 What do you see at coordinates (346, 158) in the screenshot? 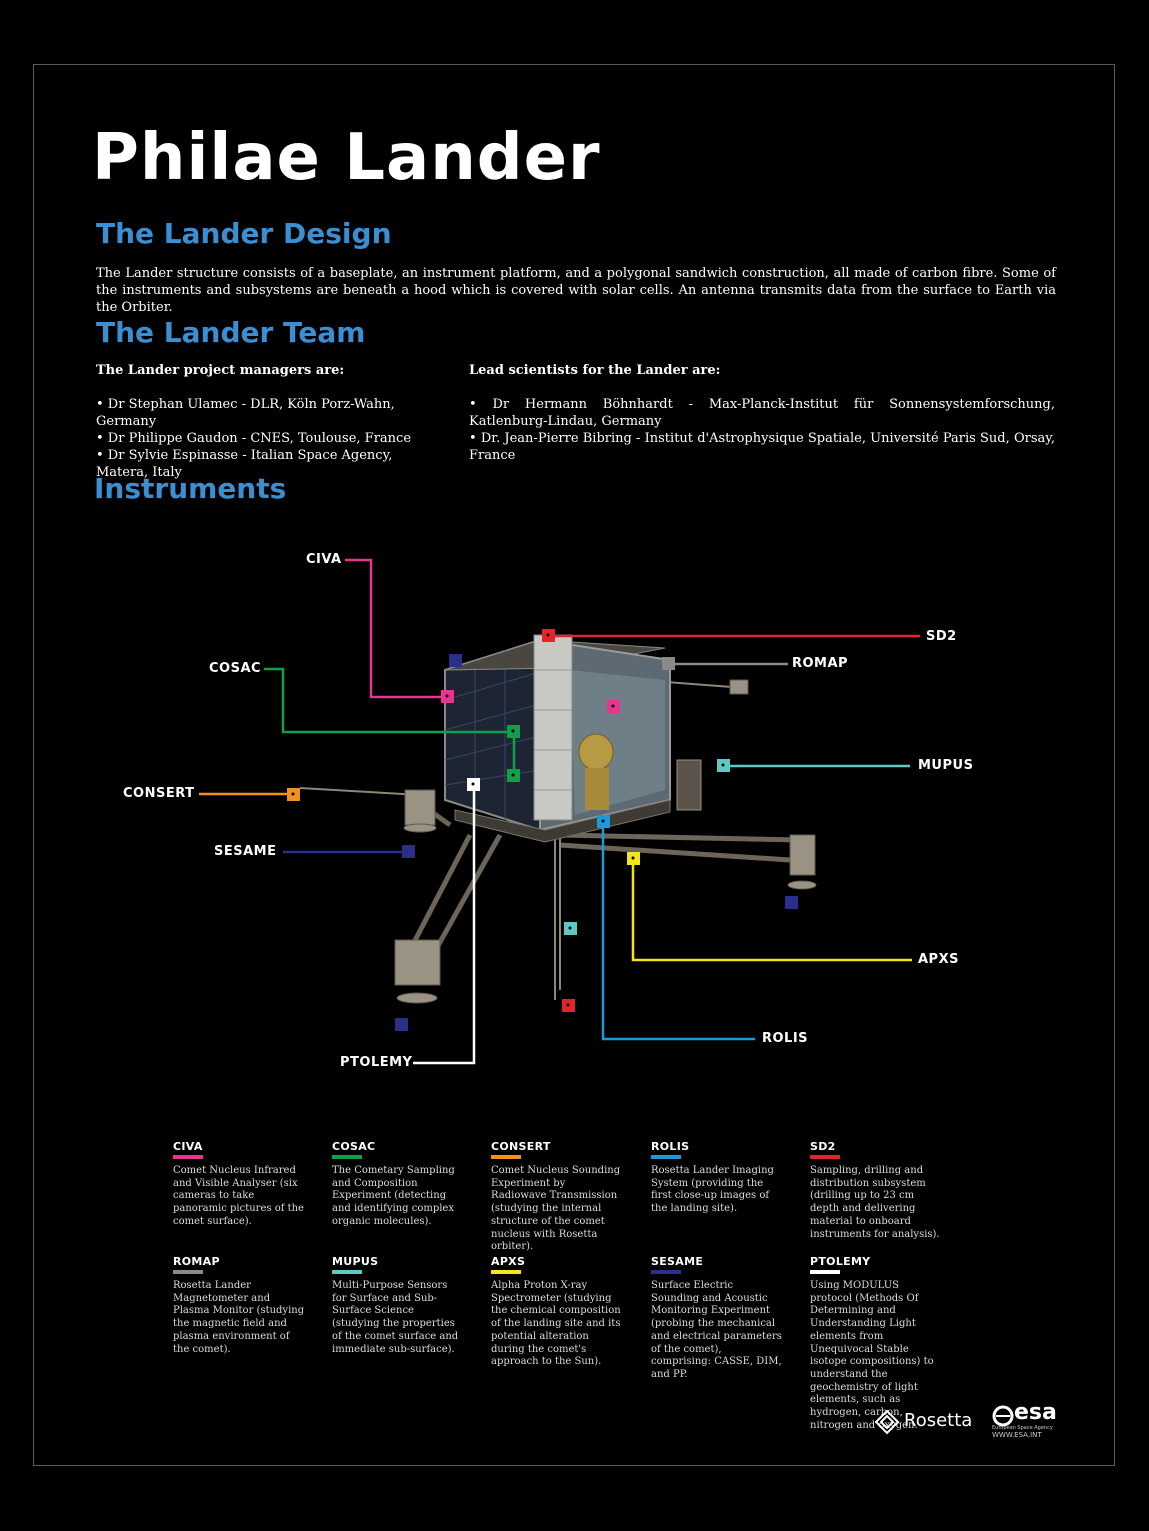
I see `page-title: Philae Lander` at bounding box center [346, 158].